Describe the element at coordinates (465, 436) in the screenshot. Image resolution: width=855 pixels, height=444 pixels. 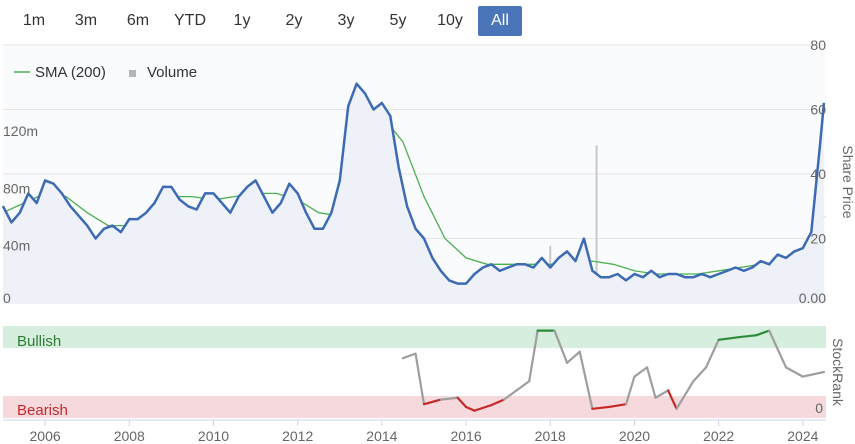
I see `x-tick-label: 2016` at that location.